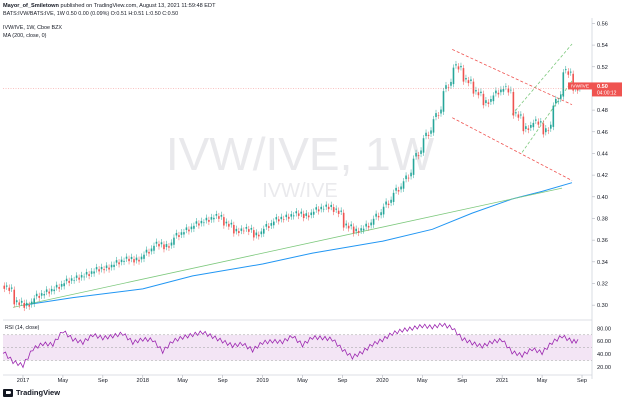 The image size is (624, 400). I want to click on symbol-legend: IVW/IVE, 1W, Cboe BZX, so click(33, 28).